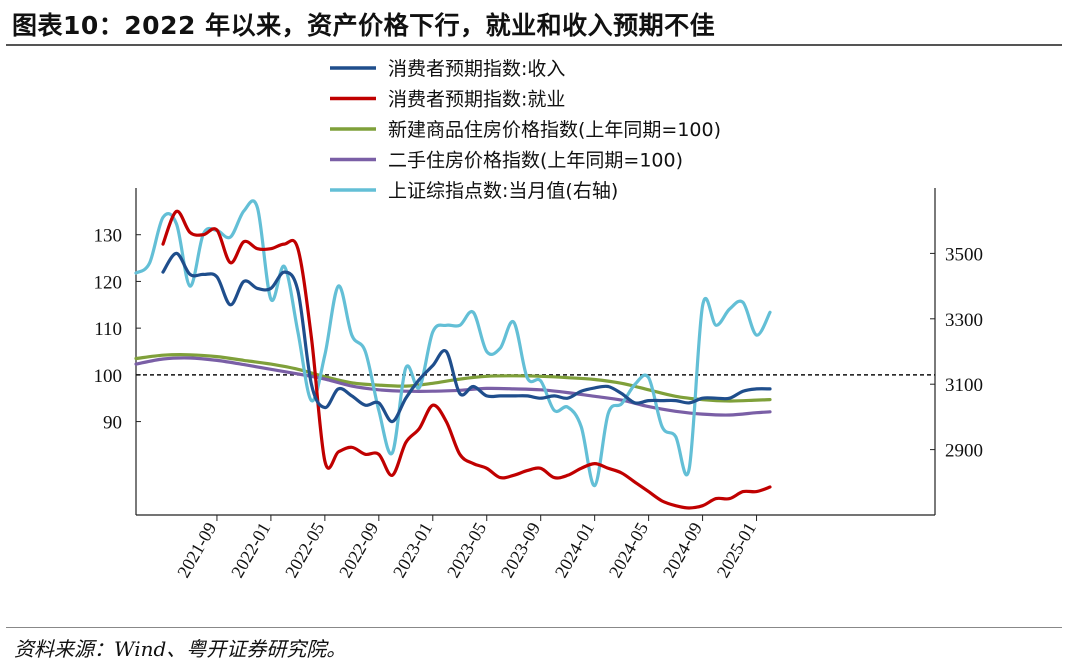 The image size is (1080, 667). What do you see at coordinates (108, 282) in the screenshot?
I see `left-axis-tick-label: 120` at bounding box center [108, 282].